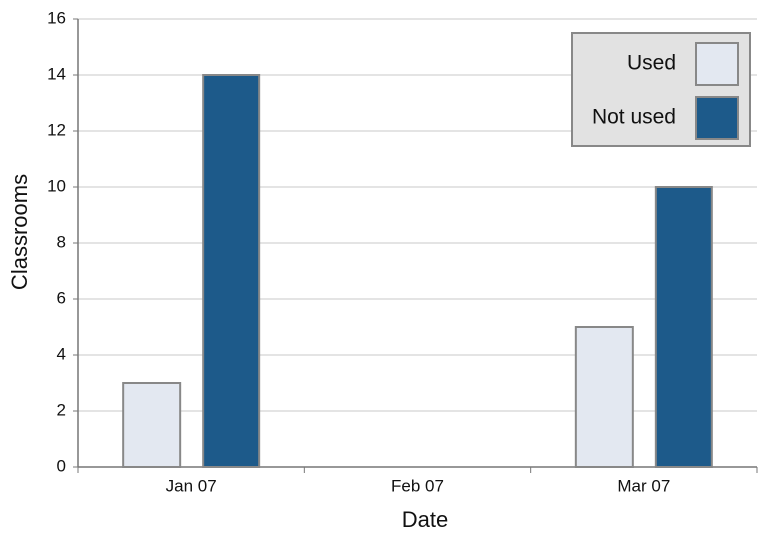 The height and width of the screenshot is (535, 759). What do you see at coordinates (56, 17) in the screenshot?
I see `y-tick-label: 16` at bounding box center [56, 17].